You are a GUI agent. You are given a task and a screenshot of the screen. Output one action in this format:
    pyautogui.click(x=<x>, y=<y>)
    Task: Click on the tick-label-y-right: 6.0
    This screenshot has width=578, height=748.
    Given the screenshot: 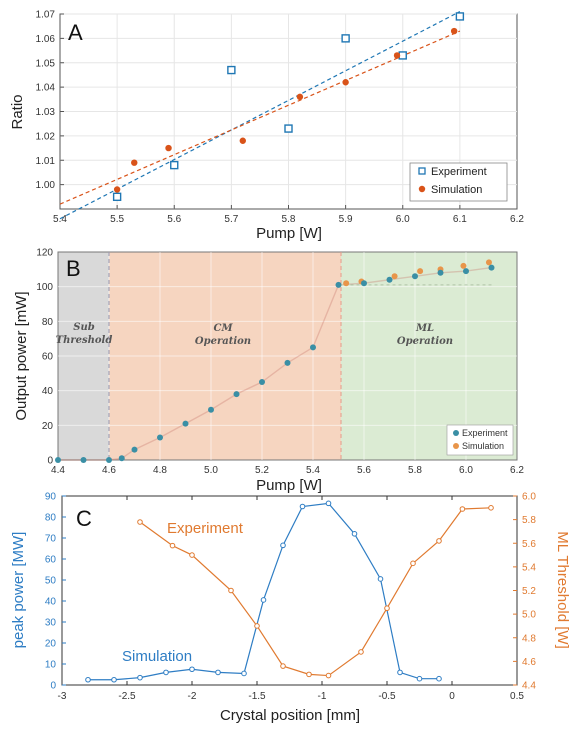 What is the action you would take?
    pyautogui.click(x=529, y=497)
    